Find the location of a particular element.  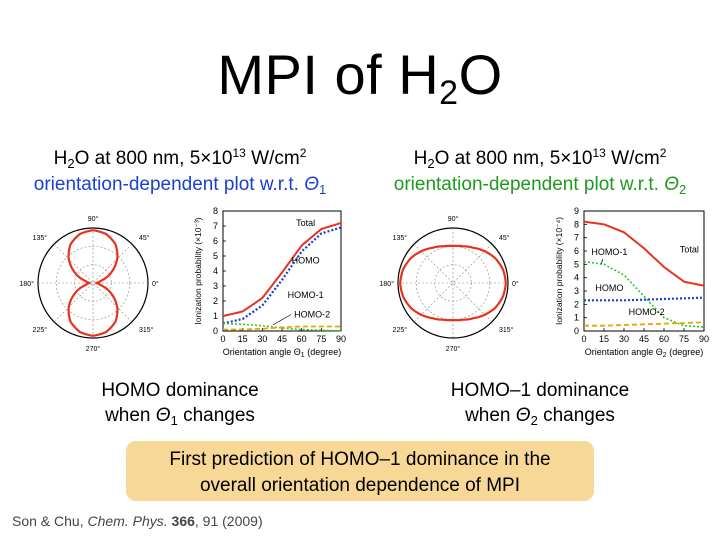

polar-plot-right: 90° 45° 0° 315° 270° 225° 180° 135° is located at coordinates (449, 284).